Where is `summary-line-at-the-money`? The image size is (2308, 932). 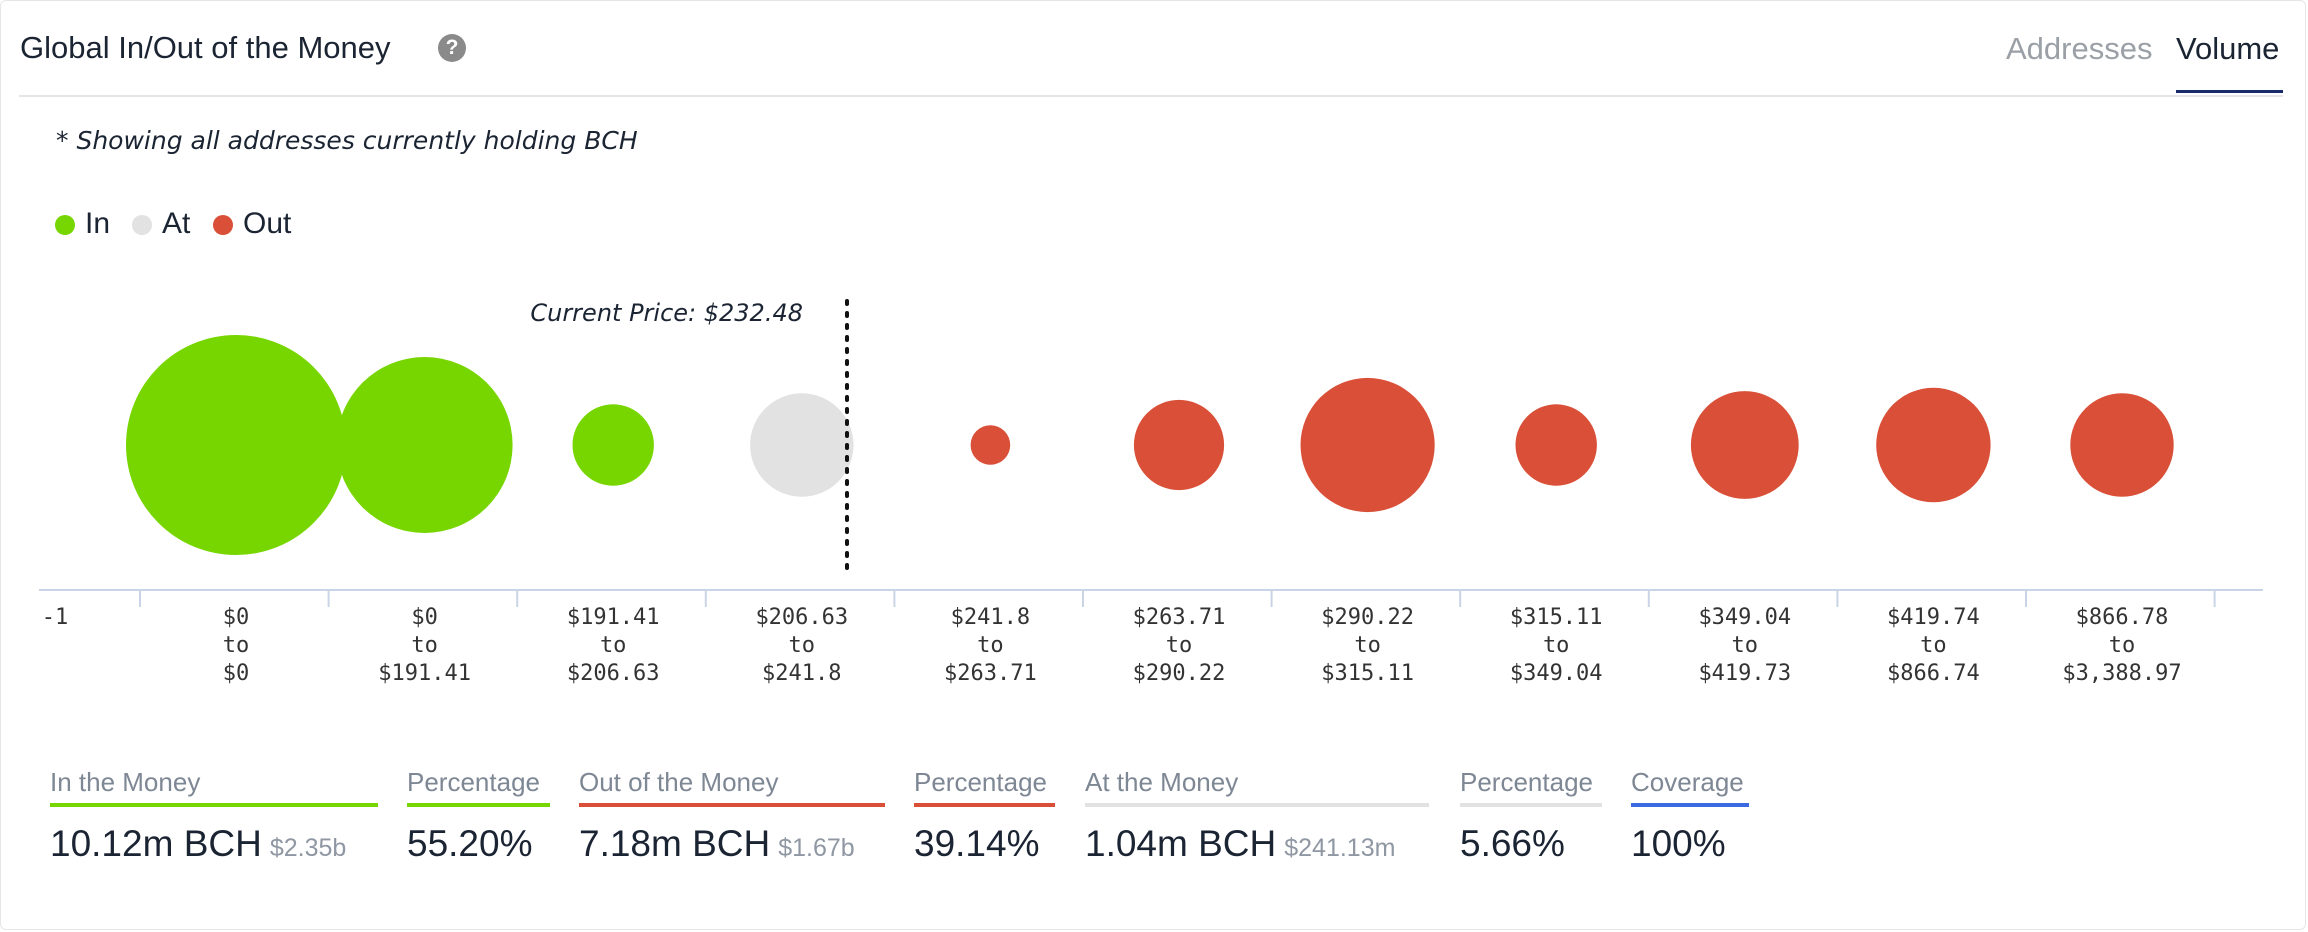 summary-line-at-the-money is located at coordinates (1257, 805).